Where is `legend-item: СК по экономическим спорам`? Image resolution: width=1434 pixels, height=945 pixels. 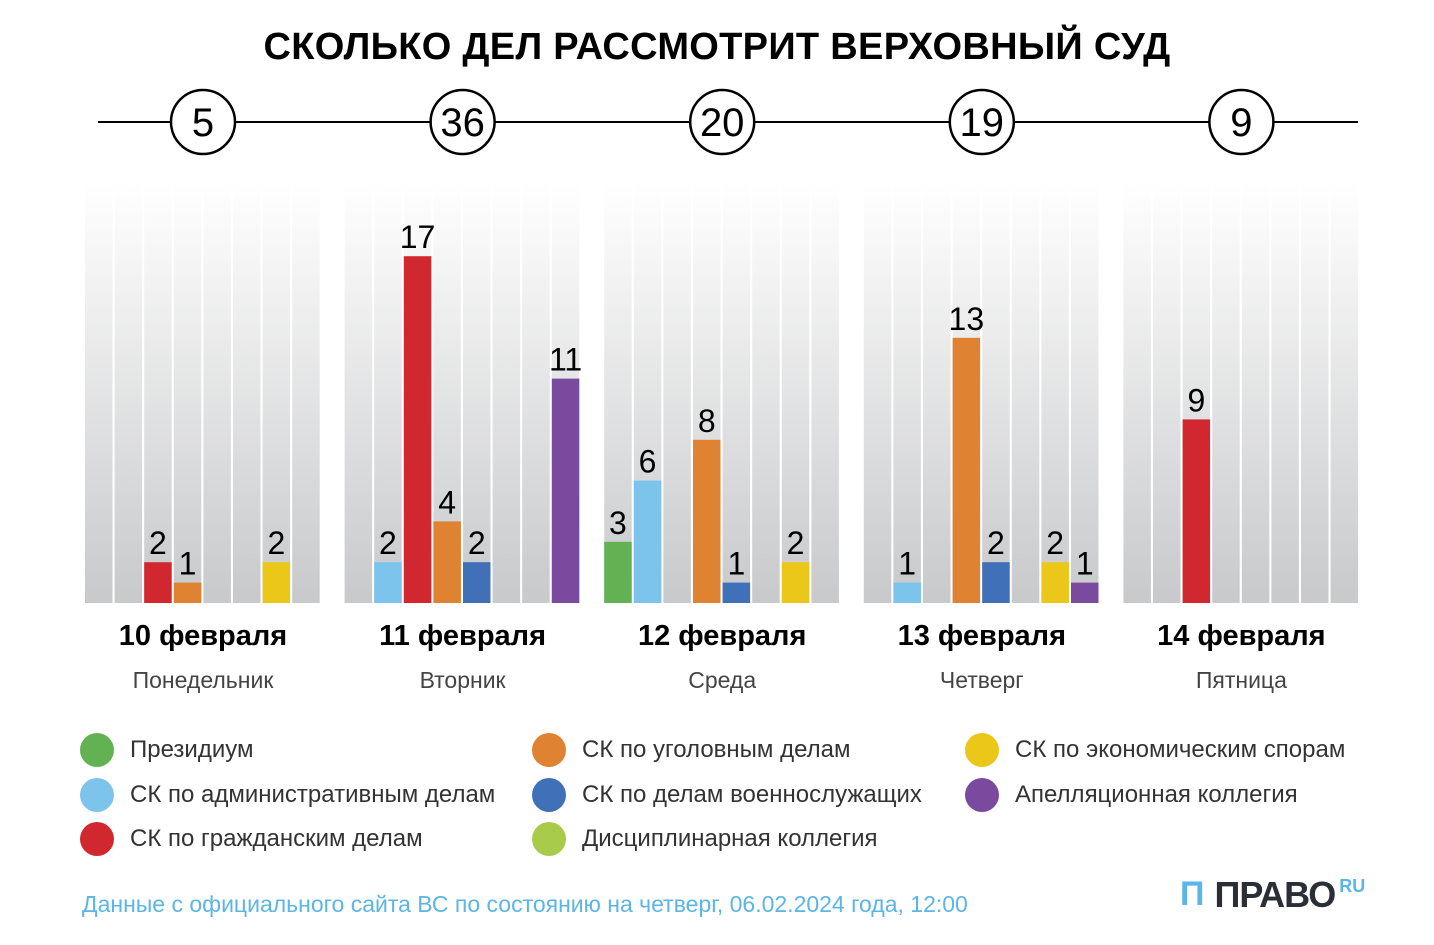 legend-item: СК по экономическим спорам is located at coordinates (1155, 750).